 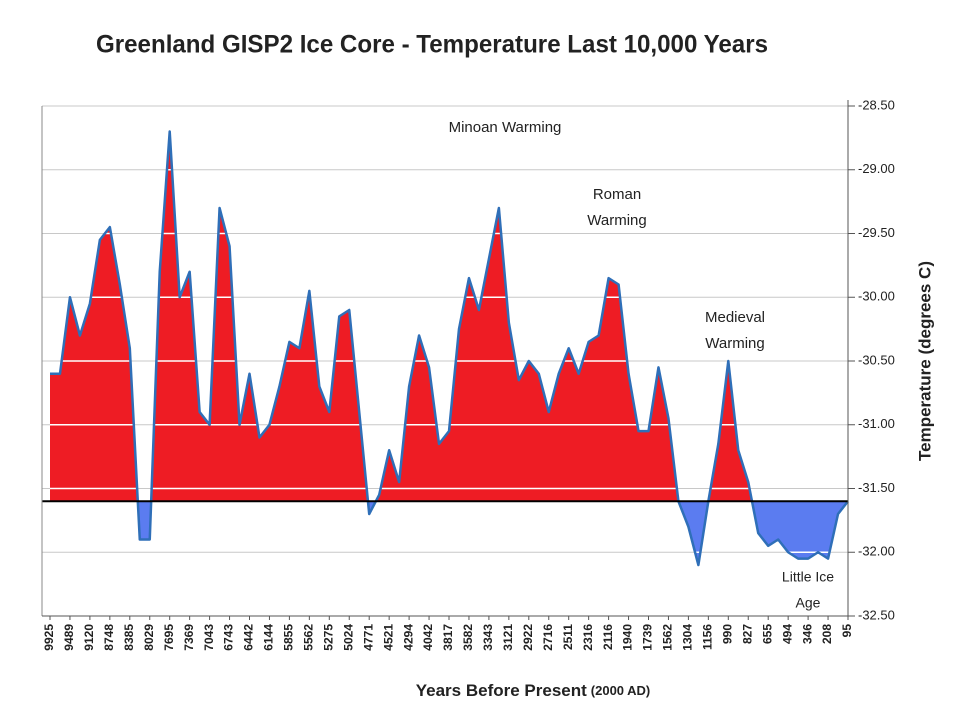 What do you see at coordinates (149, 637) in the screenshot?
I see `x-tick-label: 8029` at bounding box center [149, 637].